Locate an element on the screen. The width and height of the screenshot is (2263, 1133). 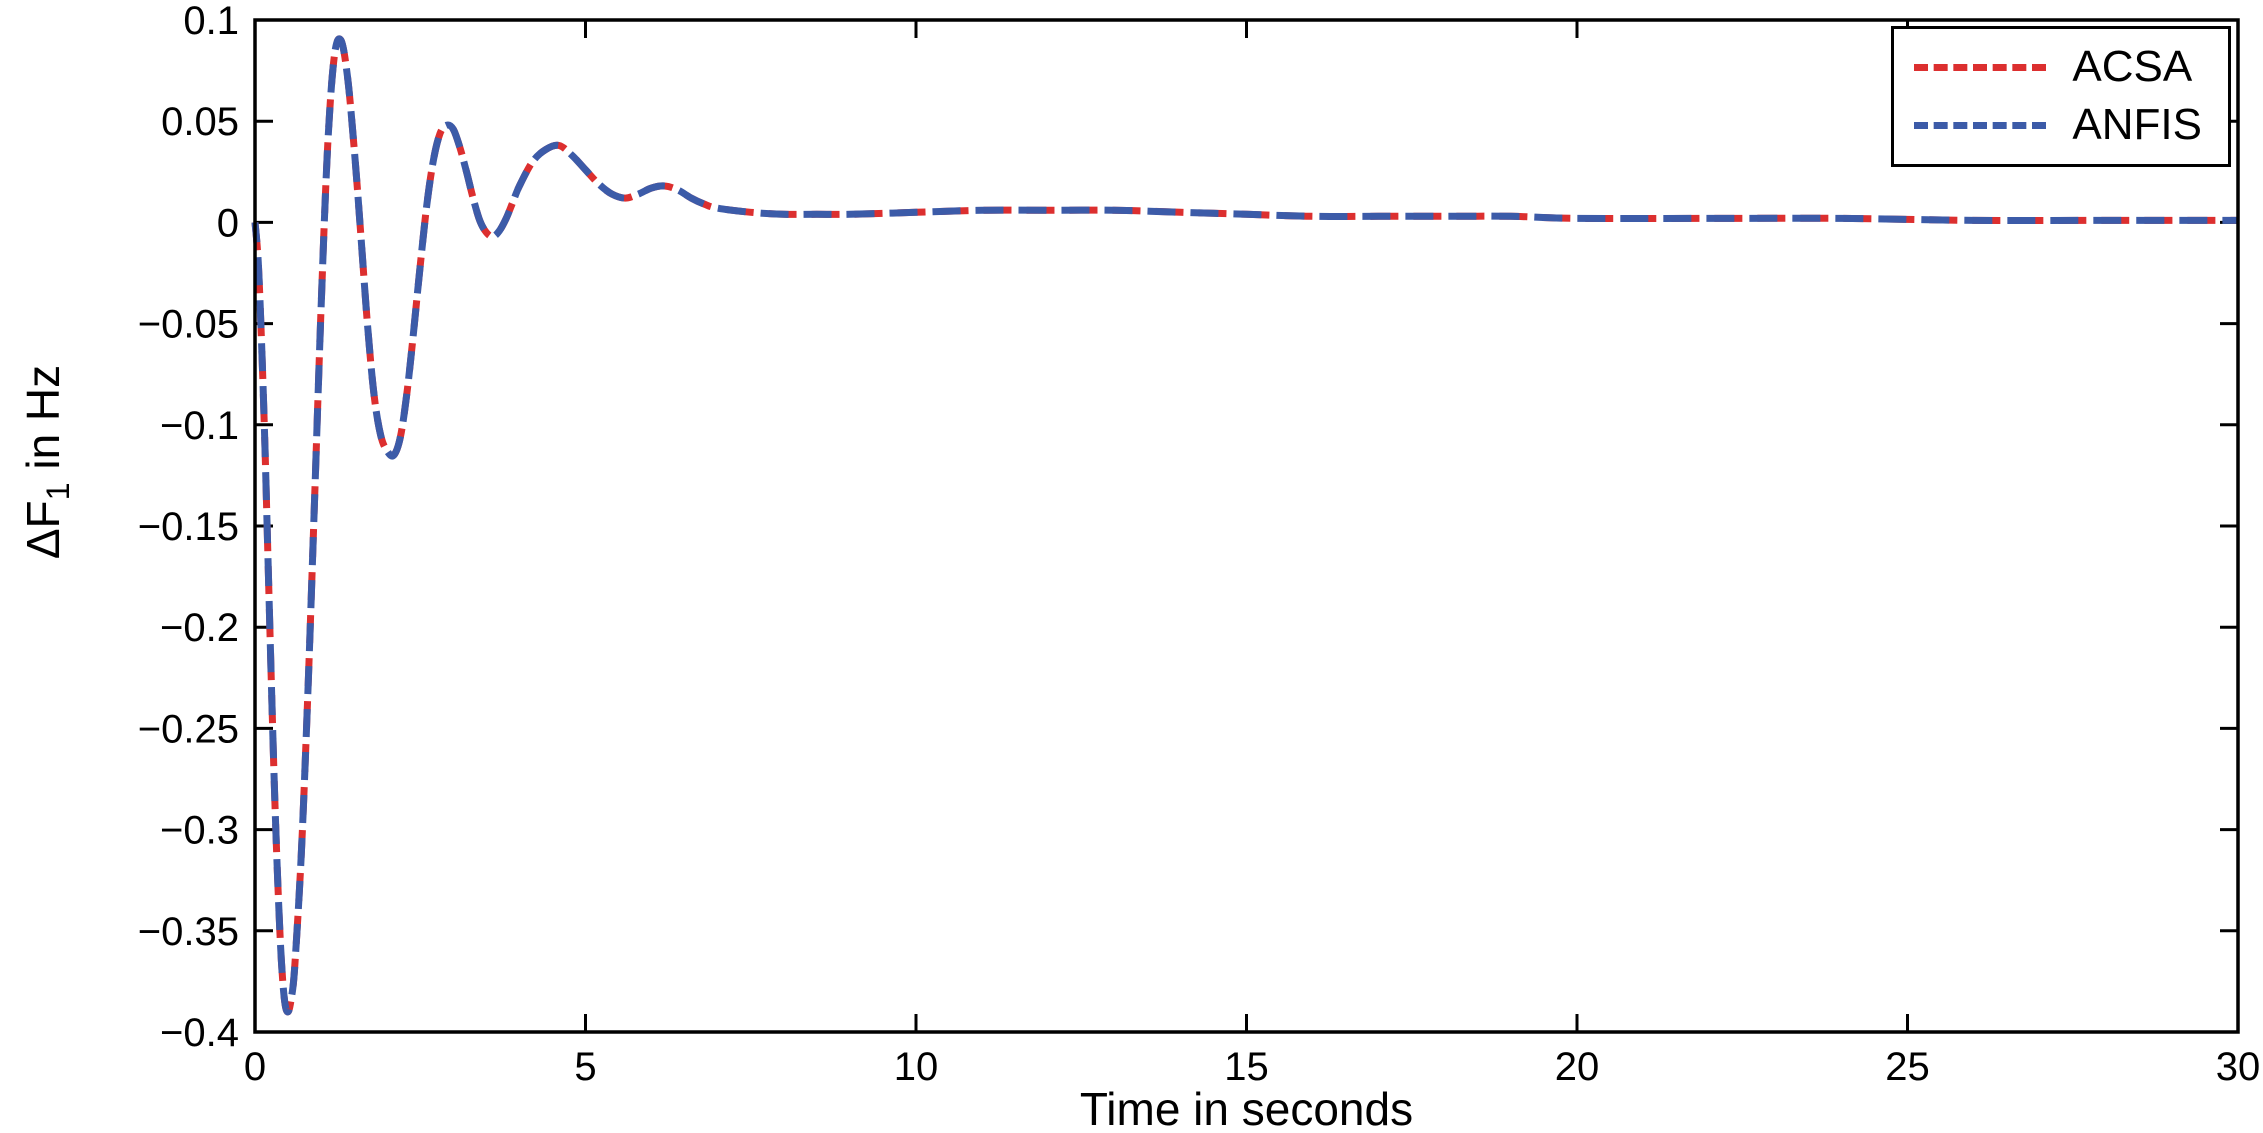
legend-label-acsa: ACSA is located at coordinates (2132, 66).